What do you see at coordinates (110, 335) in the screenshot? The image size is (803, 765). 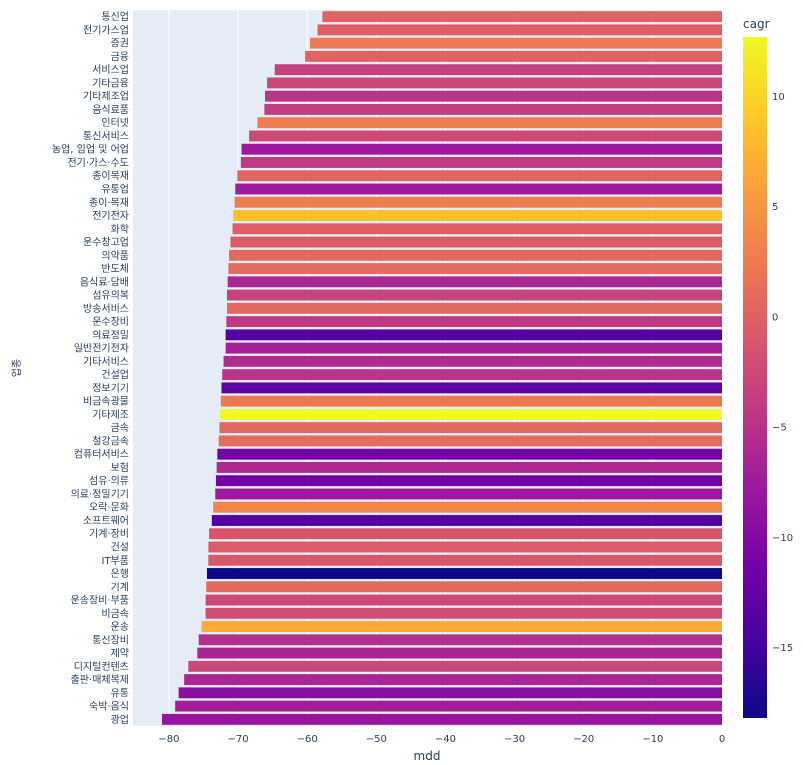 I see `y-tick-label: 의료정밀` at bounding box center [110, 335].